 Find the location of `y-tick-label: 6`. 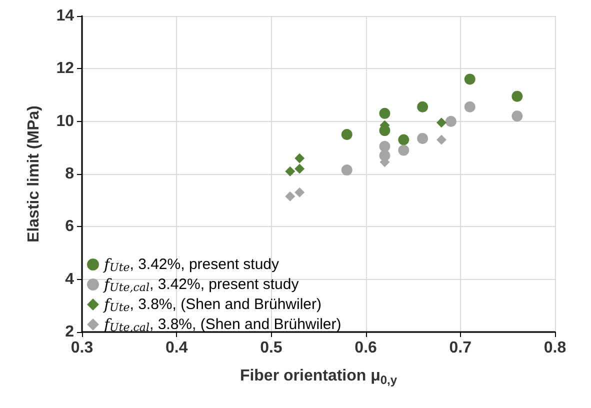

y-tick-label: 6 is located at coordinates (69, 227).